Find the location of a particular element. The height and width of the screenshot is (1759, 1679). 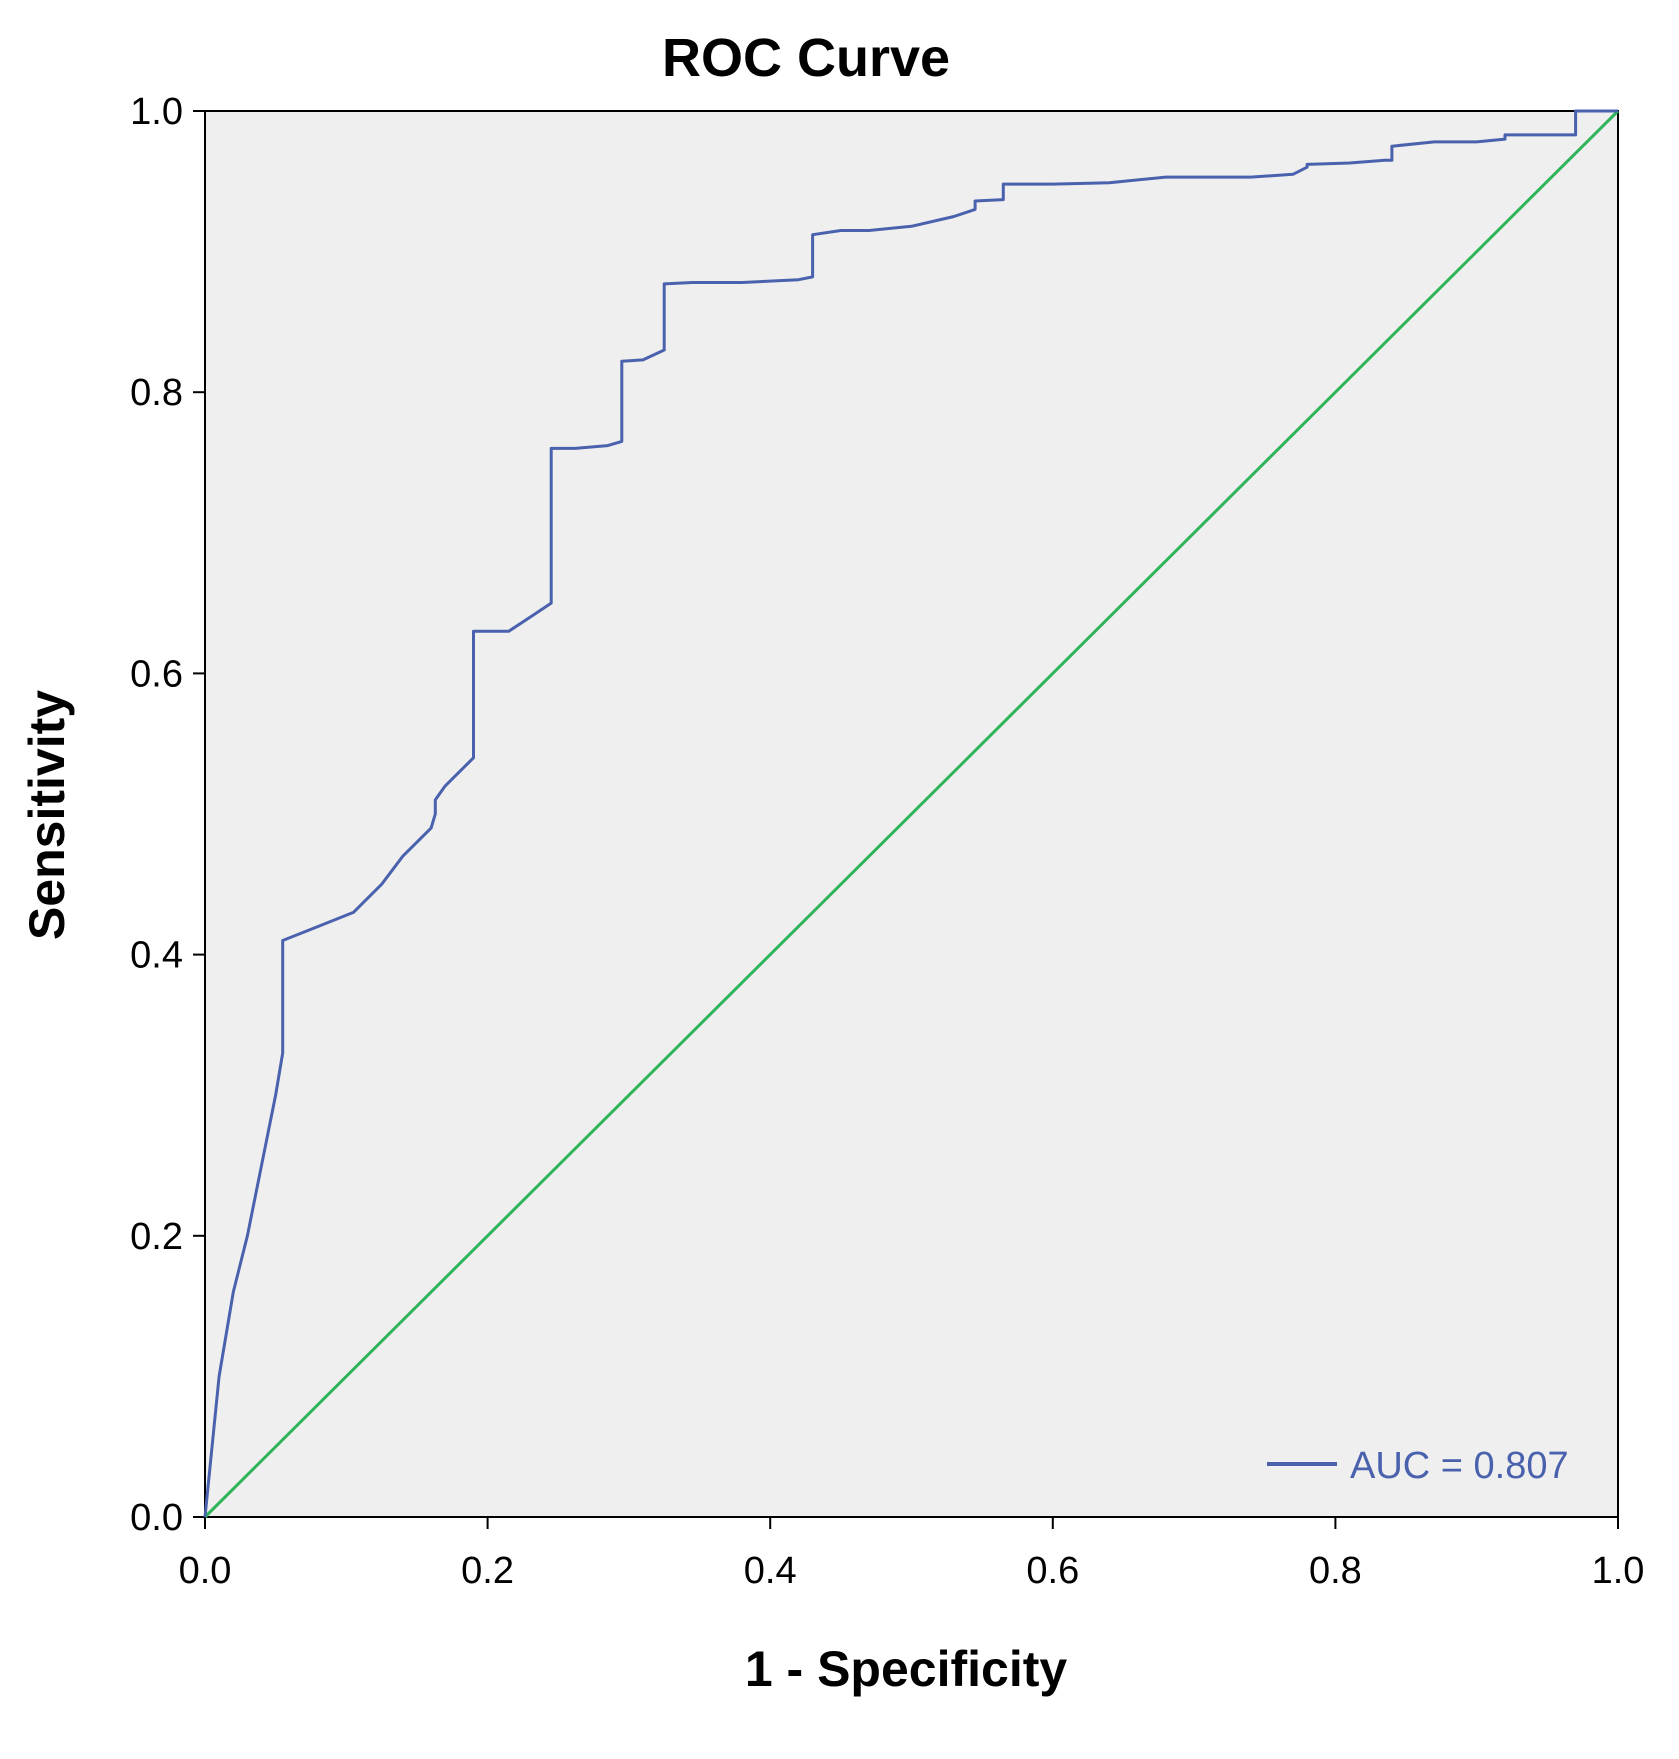

y-tick-label-0.2: 0.2 is located at coordinates (156, 1237).